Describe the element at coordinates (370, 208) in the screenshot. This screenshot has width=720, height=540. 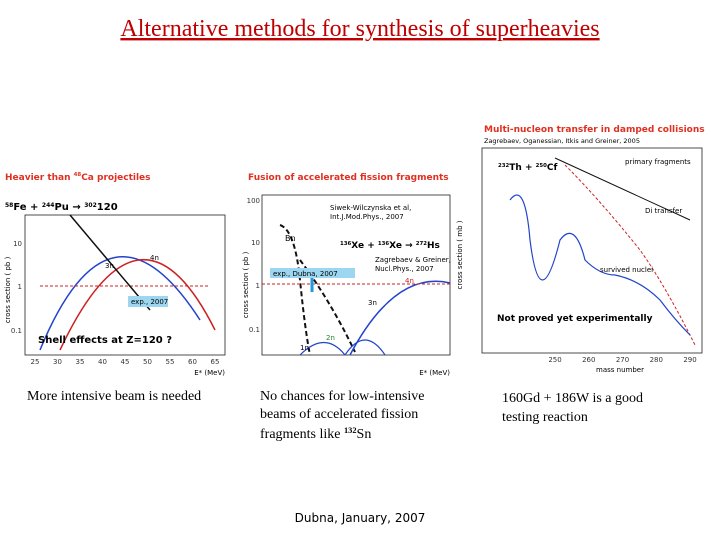
I see `ref: Siwek-Wilczynska et al,` at that location.